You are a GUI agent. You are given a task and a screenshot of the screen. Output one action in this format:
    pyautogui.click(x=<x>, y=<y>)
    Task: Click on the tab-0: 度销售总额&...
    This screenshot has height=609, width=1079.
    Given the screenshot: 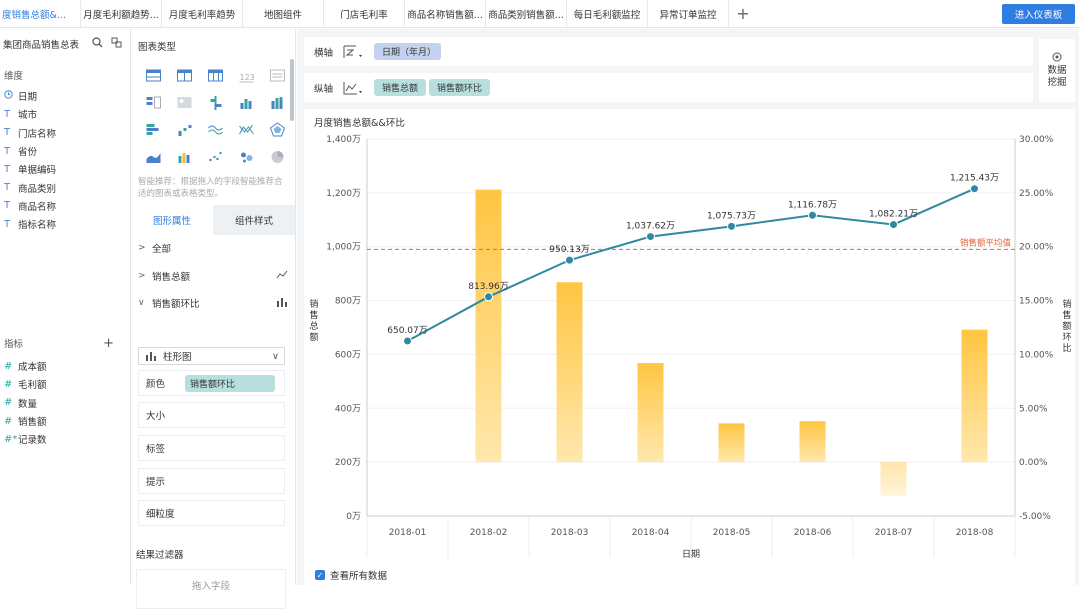 What is the action you would take?
    pyautogui.click(x=40, y=13)
    